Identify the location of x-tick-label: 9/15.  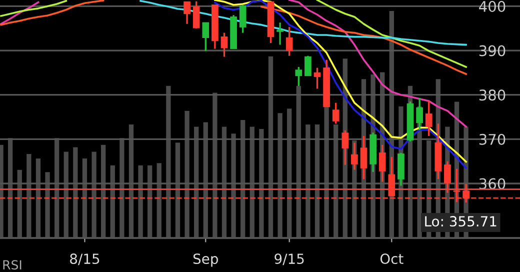
(289, 260).